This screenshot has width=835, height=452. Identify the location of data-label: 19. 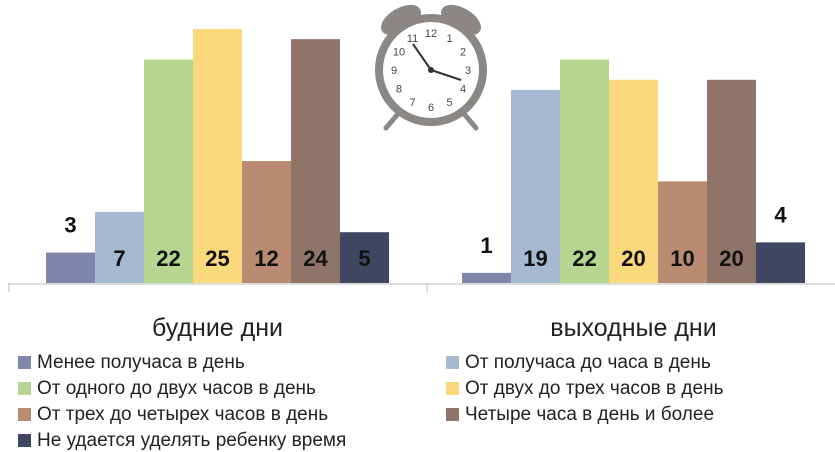
(535, 258).